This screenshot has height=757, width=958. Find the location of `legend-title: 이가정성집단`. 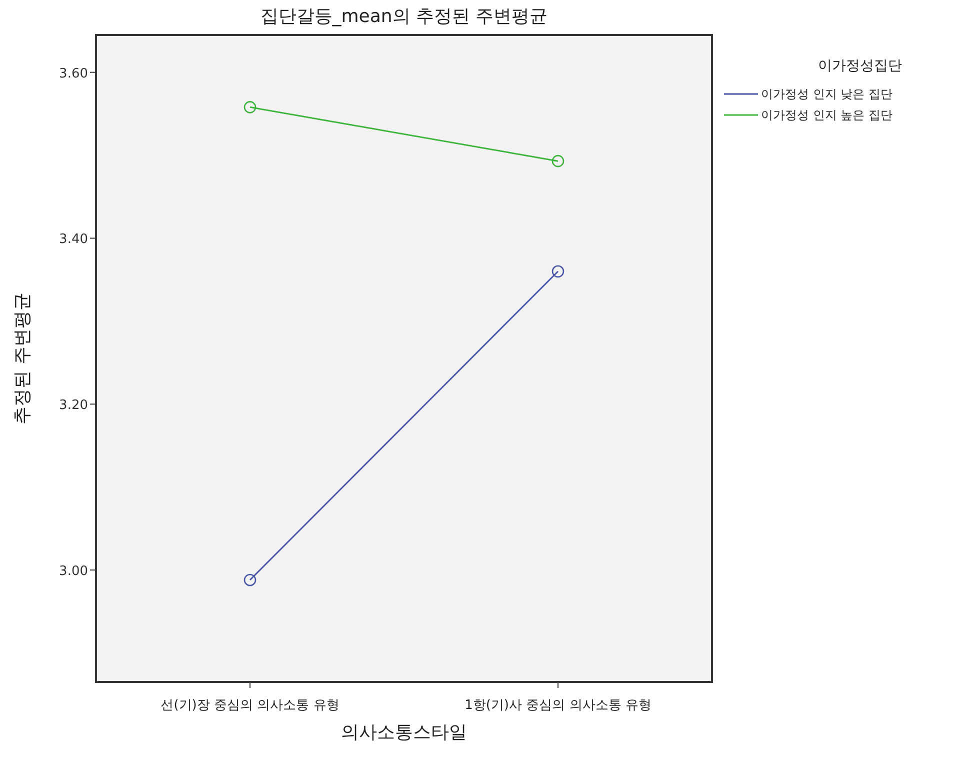

legend-title: 이가정성집단 is located at coordinates (860, 66).